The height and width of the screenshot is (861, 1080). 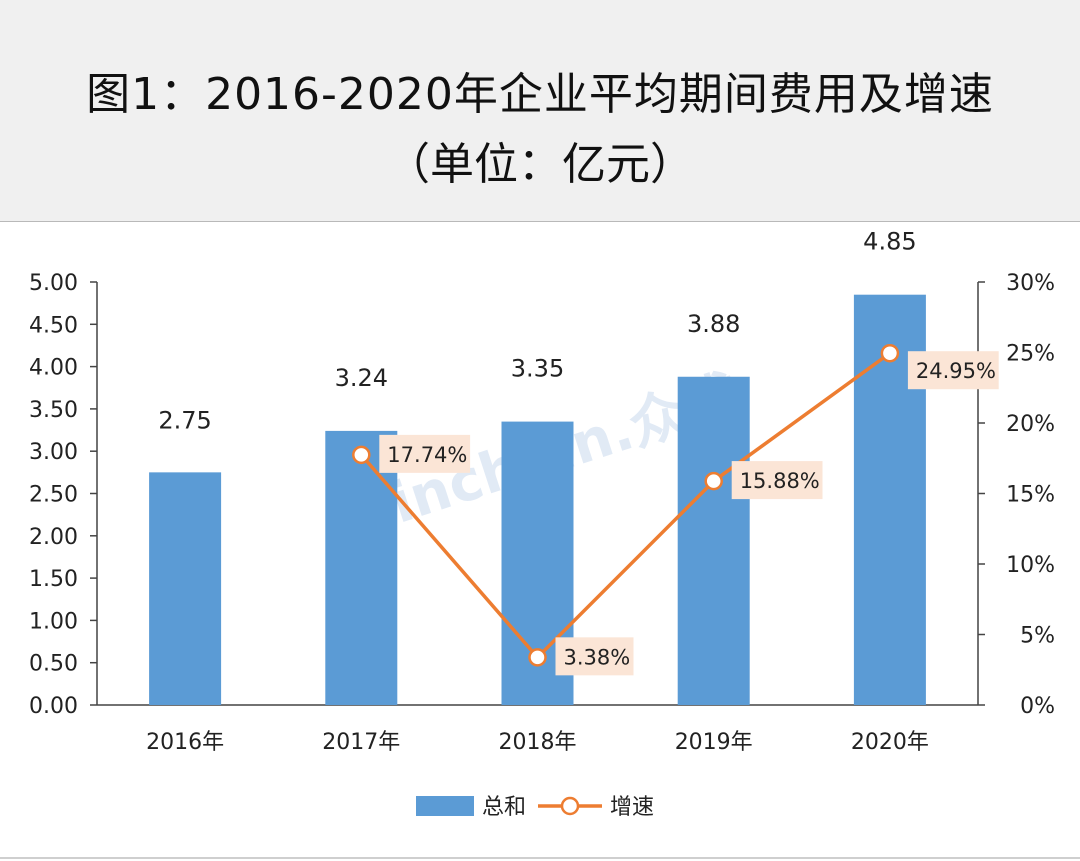 I want to click on right-tick-label: 10%, so click(x=1030, y=565).